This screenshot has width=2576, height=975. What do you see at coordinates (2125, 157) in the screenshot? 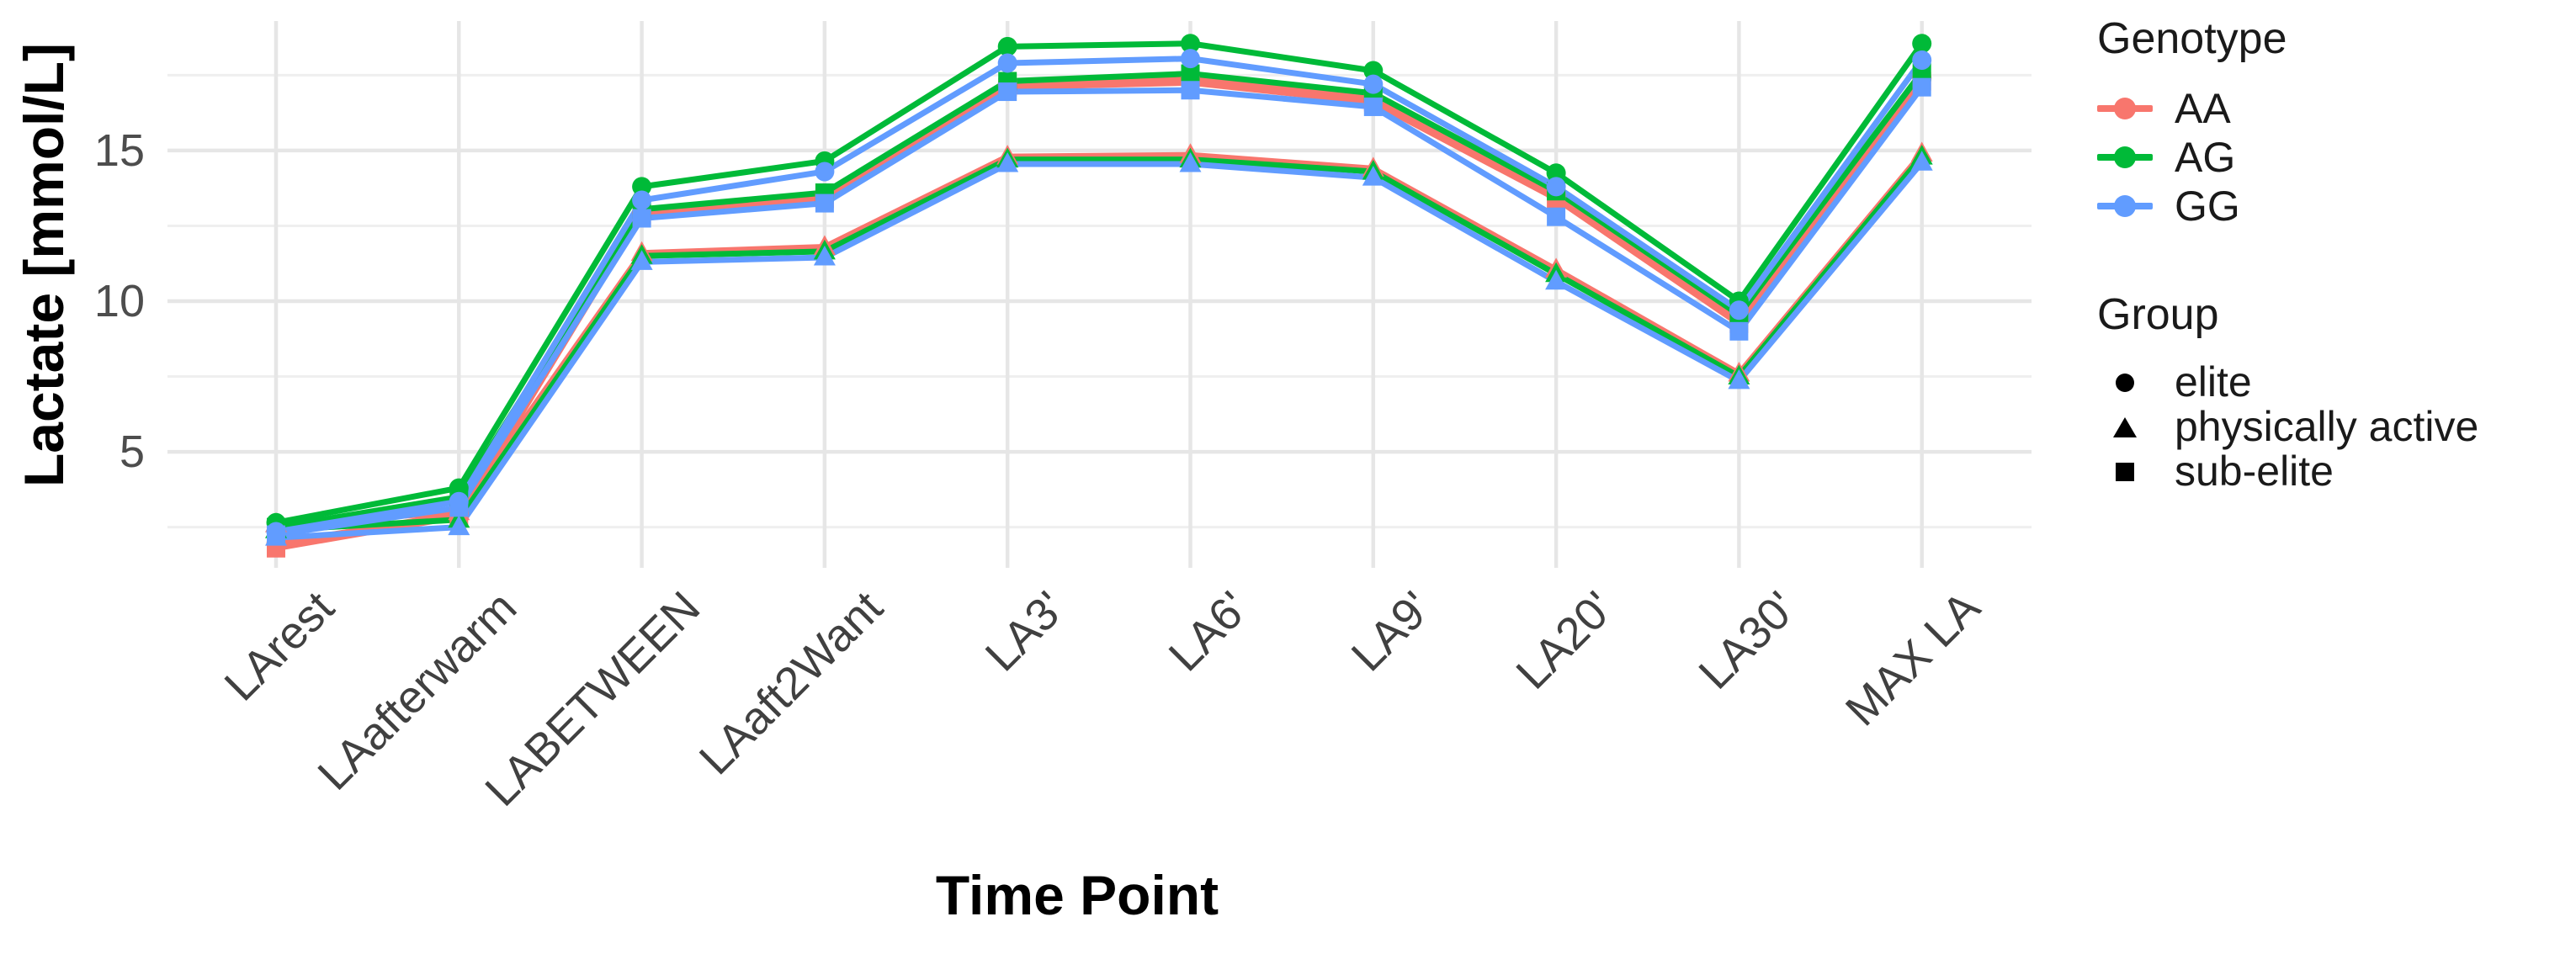
I see `genotype-ag-key-icon` at bounding box center [2125, 157].